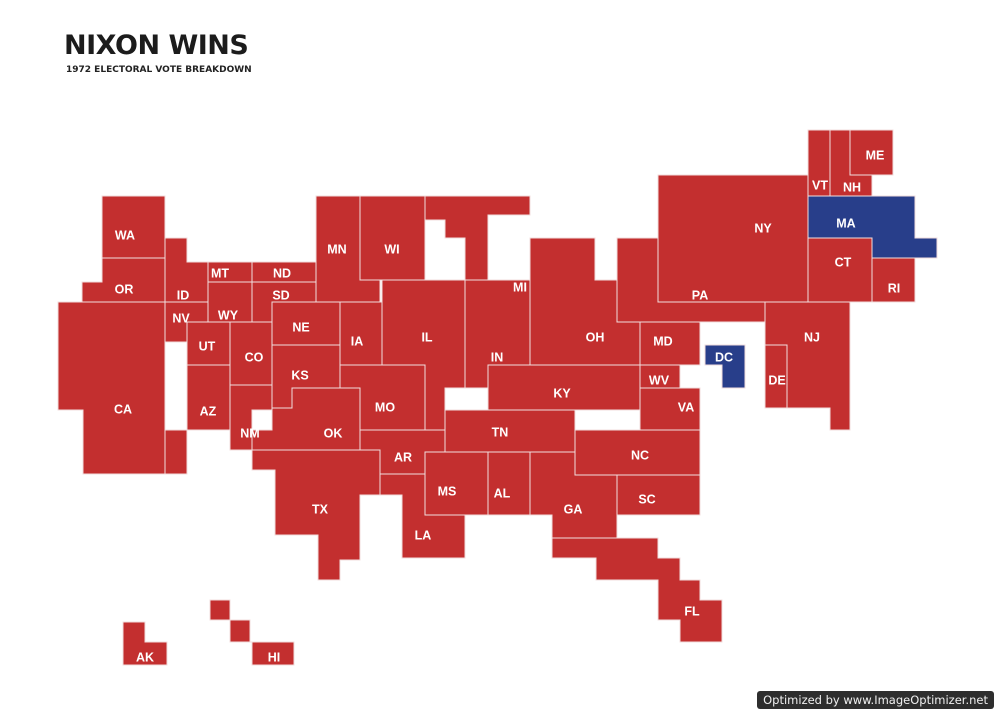  What do you see at coordinates (280, 295) in the screenshot?
I see `state-label-sd: SD` at bounding box center [280, 295].